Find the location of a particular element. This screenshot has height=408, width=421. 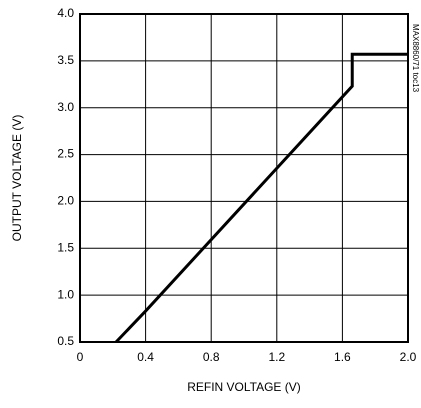

annotation: MAX8860/71 toc13 is located at coordinates (415, 58).